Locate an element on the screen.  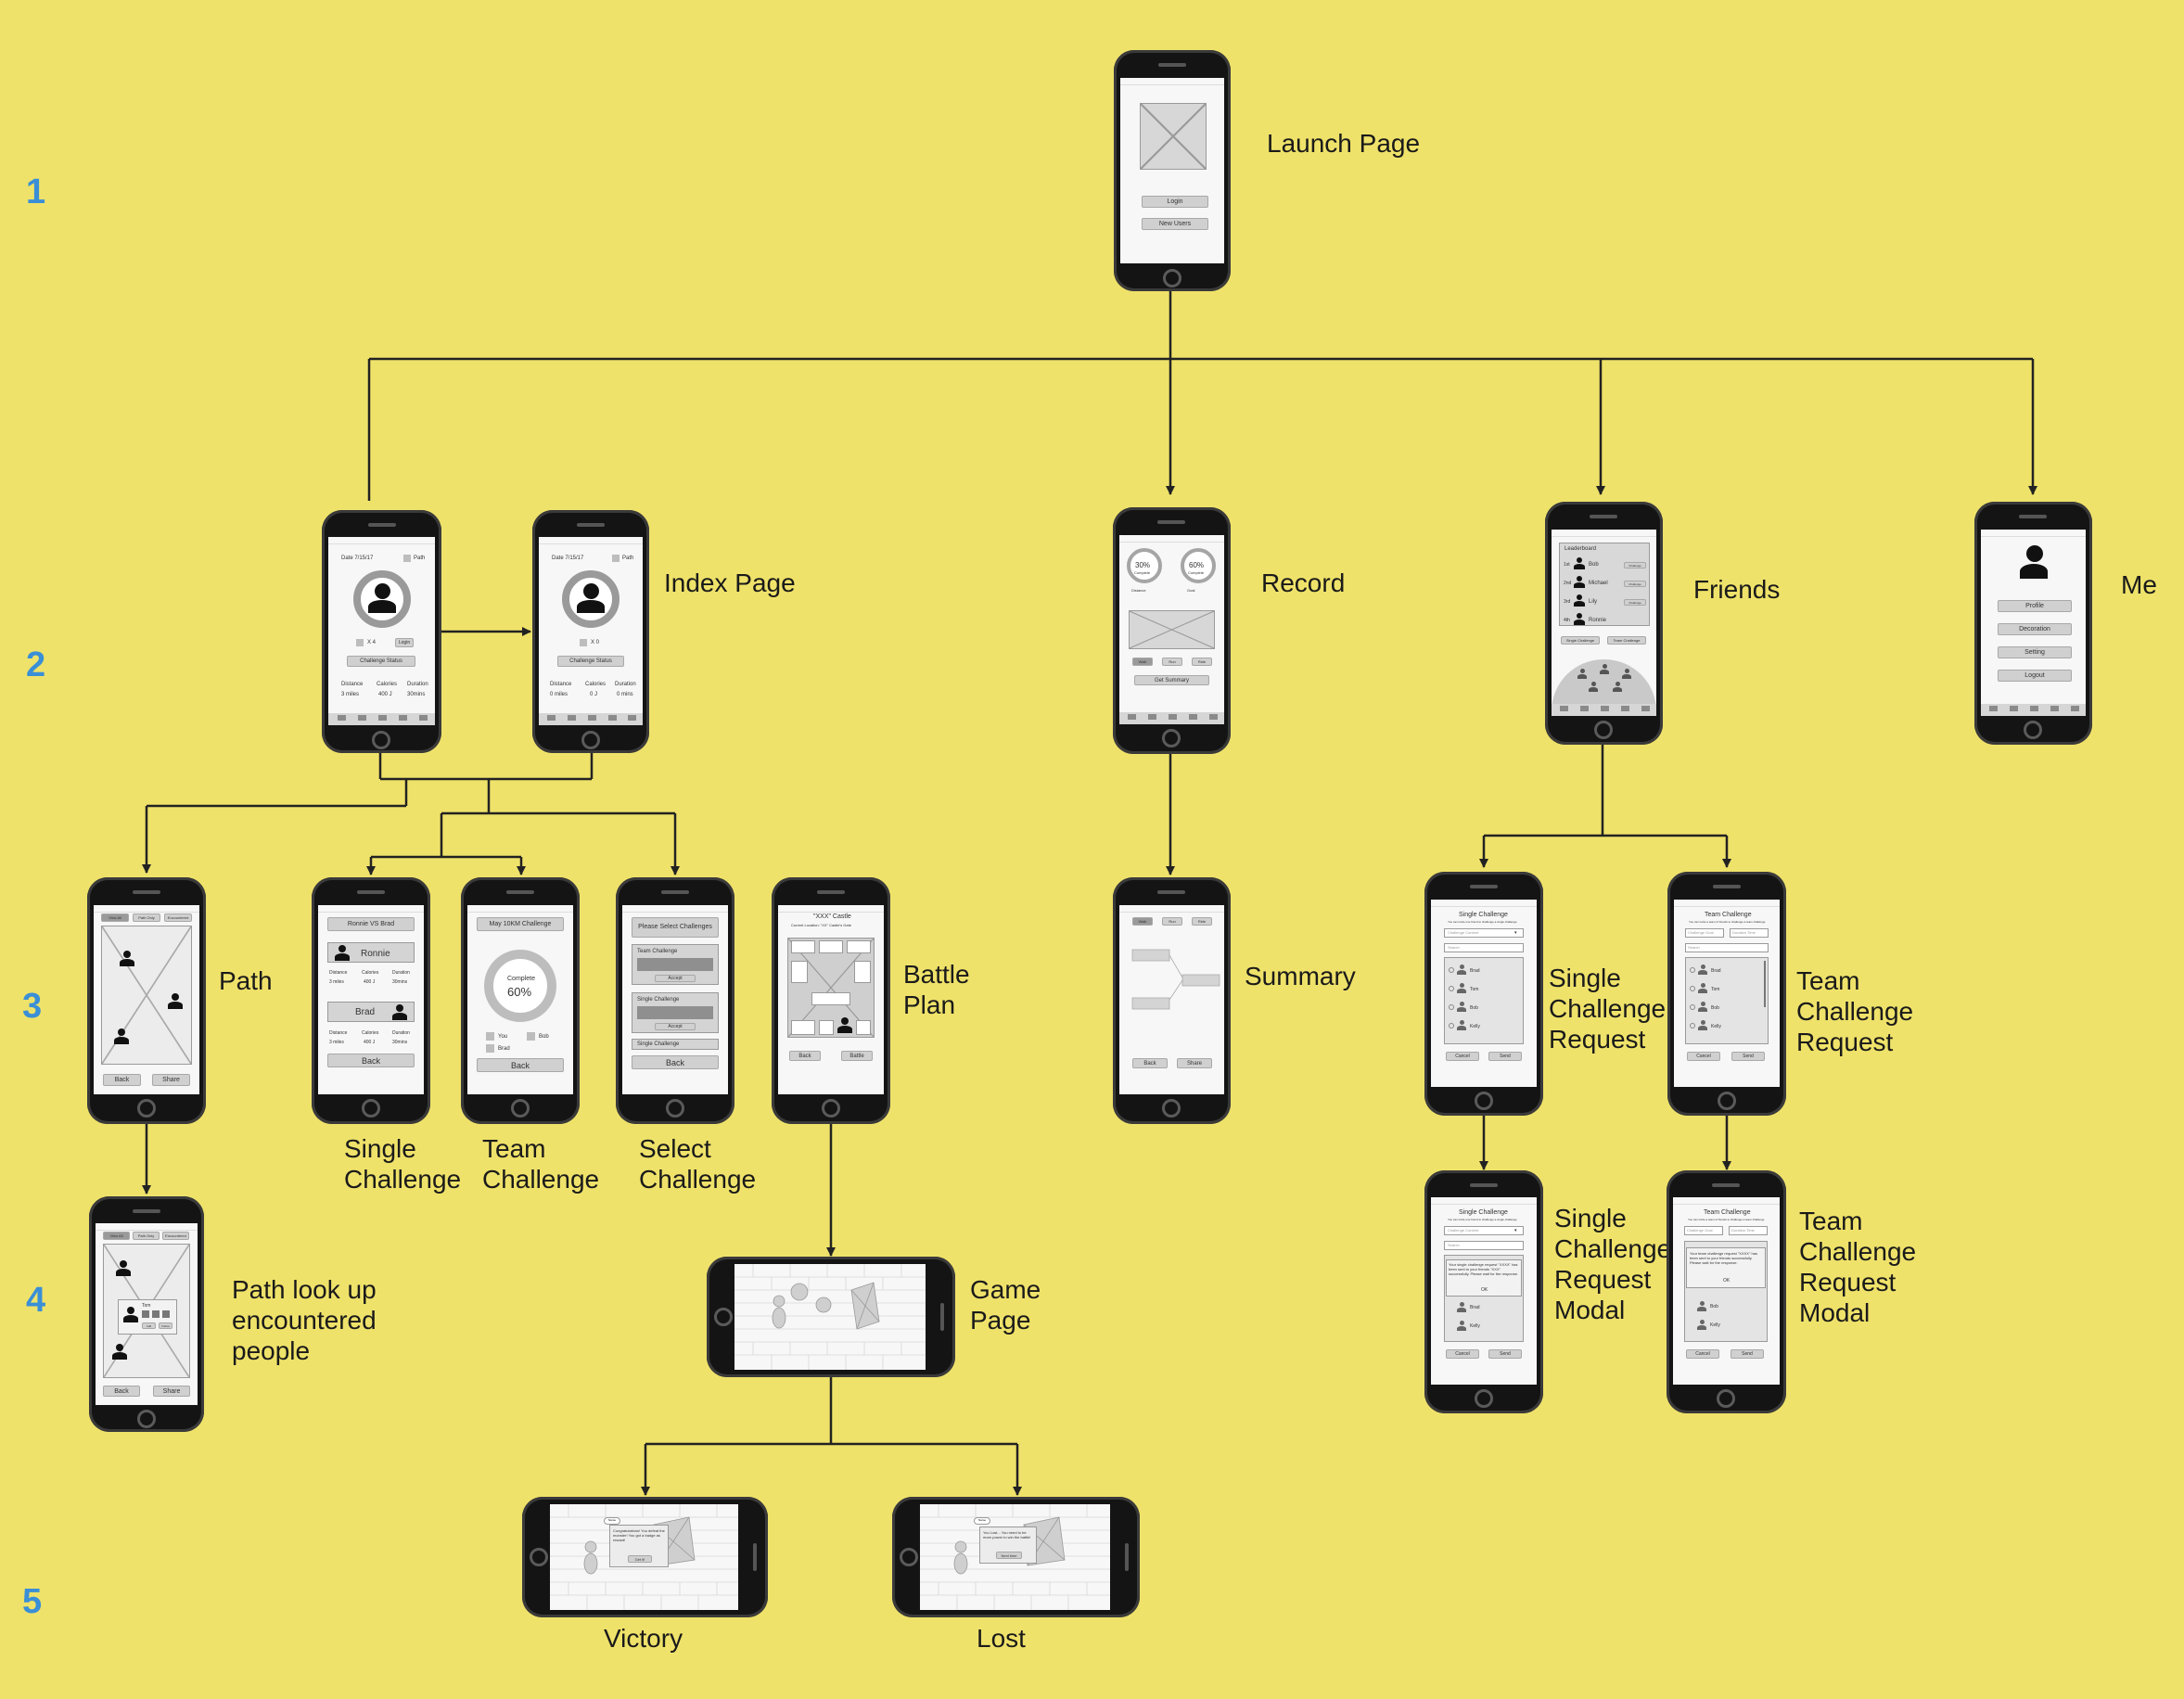
date-text: Date 7/15/17 is located at coordinates (568, 559).